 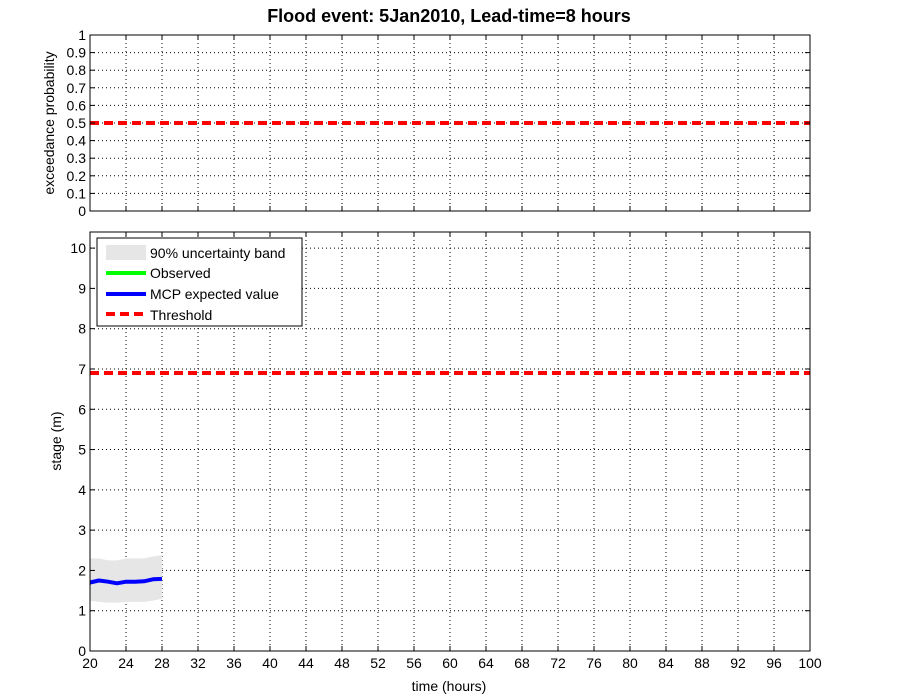 I want to click on top-y-tick-label: 0.9, so click(x=77, y=53).